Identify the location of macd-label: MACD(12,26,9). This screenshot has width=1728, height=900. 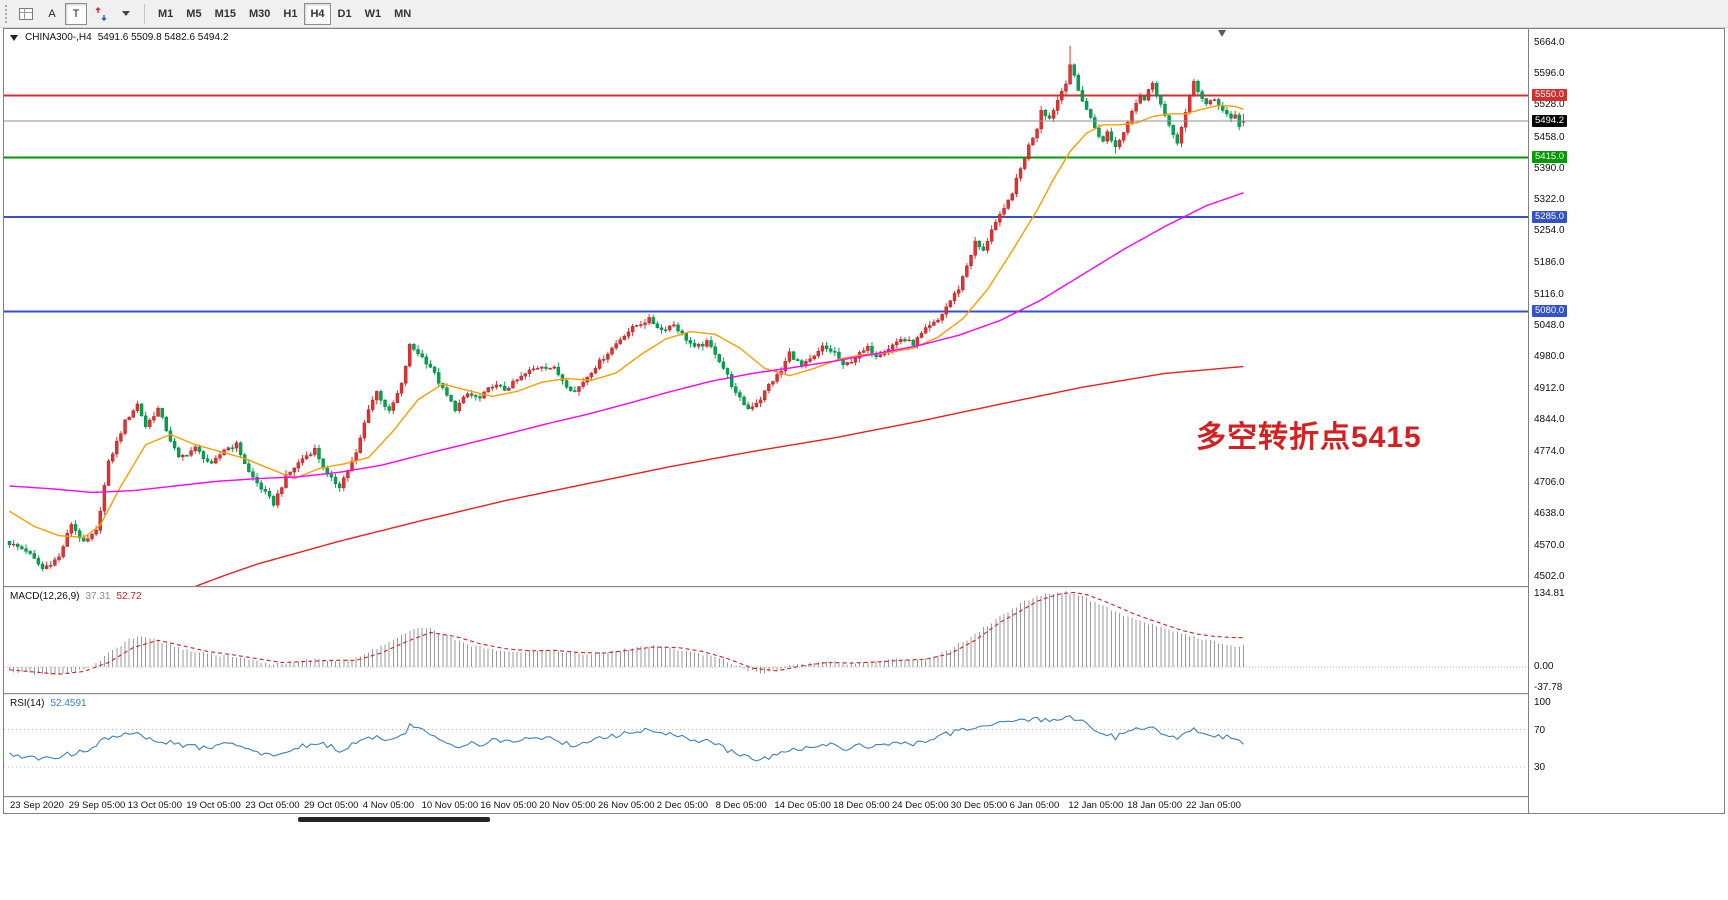
(45, 596).